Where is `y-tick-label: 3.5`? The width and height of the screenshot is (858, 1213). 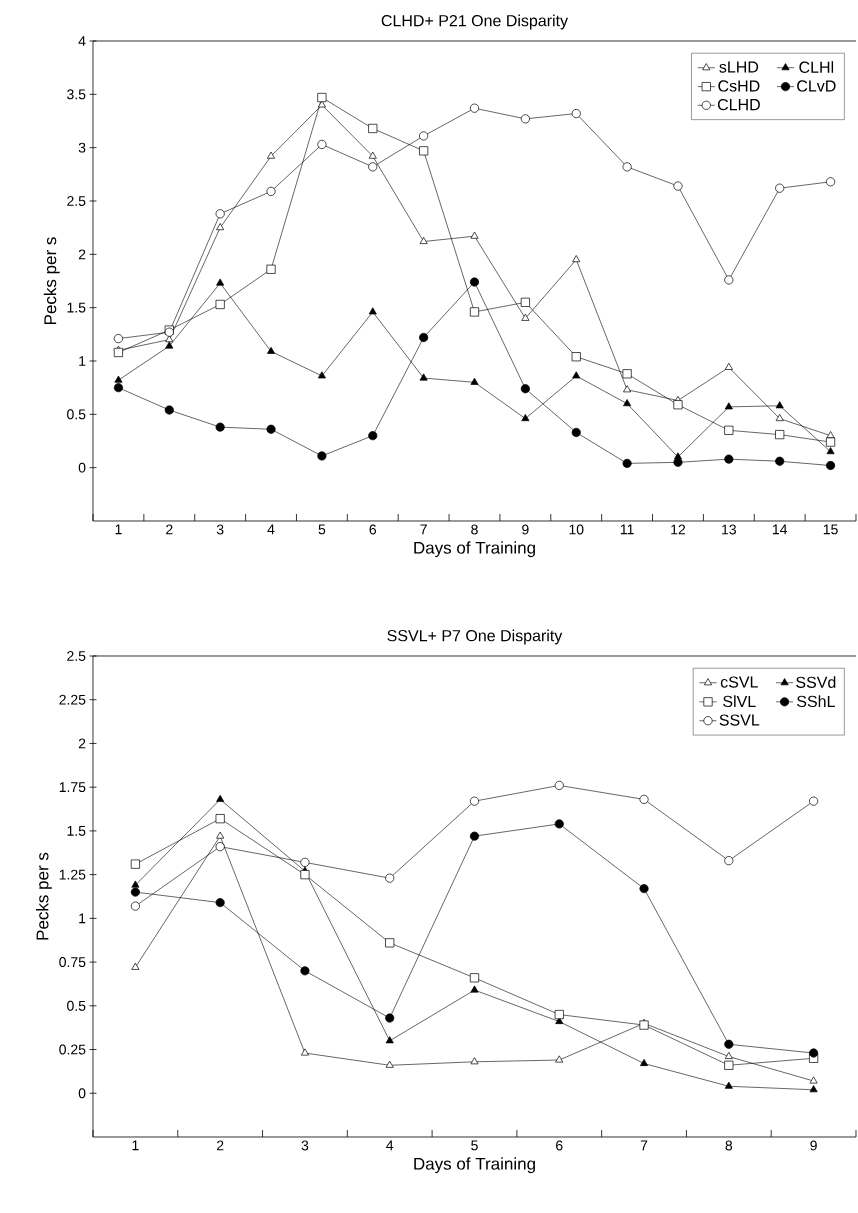 y-tick-label: 3.5 is located at coordinates (76, 94).